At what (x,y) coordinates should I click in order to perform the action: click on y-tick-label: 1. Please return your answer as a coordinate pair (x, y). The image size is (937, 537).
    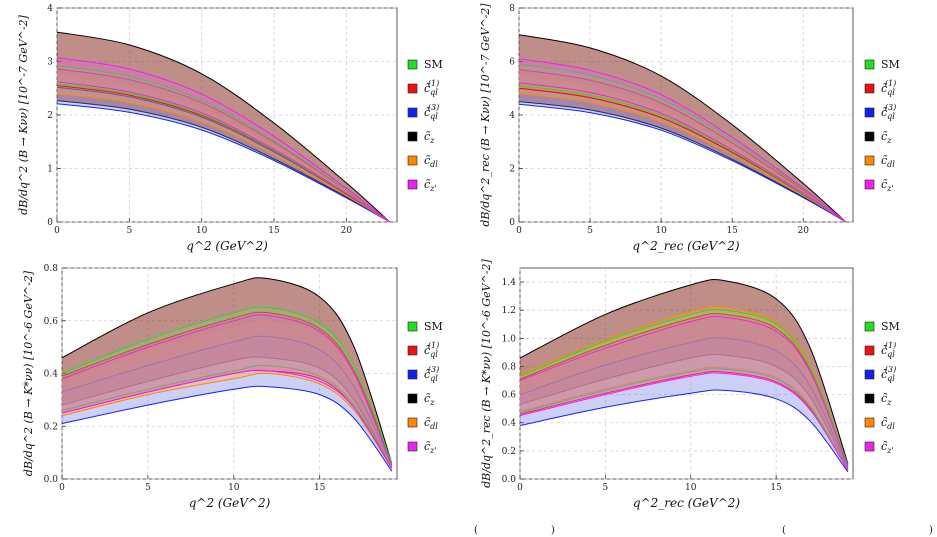
    Looking at the image, I should click on (50, 170).